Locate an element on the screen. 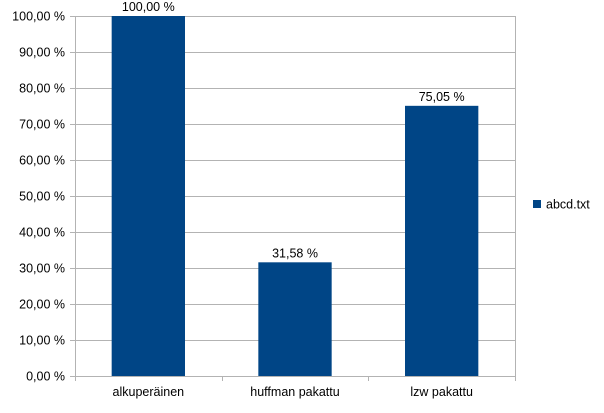 The image size is (604, 413). y-tick-label: 10,00 % is located at coordinates (42, 341).